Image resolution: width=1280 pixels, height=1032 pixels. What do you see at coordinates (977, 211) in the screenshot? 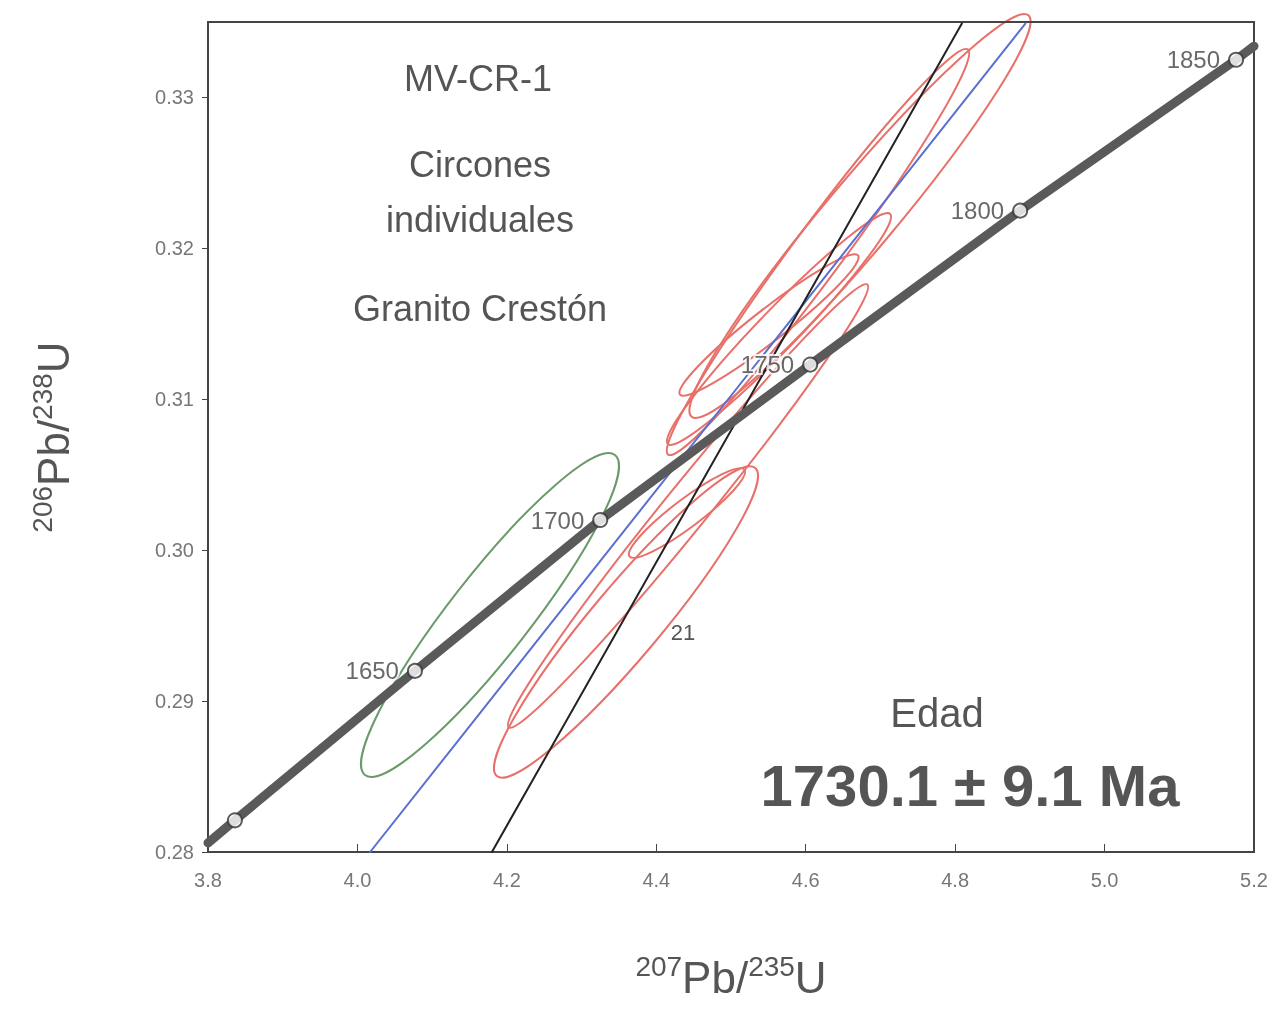
I see `annotation: 1800` at bounding box center [977, 211].